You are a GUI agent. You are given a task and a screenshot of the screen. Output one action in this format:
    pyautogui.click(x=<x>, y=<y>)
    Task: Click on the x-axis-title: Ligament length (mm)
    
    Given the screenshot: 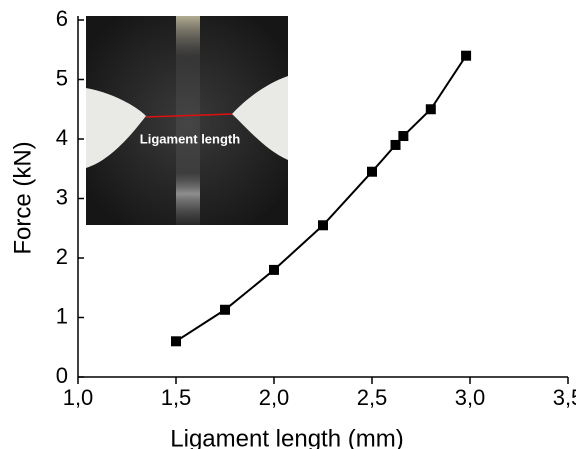 What is the action you would take?
    pyautogui.click(x=286, y=437)
    